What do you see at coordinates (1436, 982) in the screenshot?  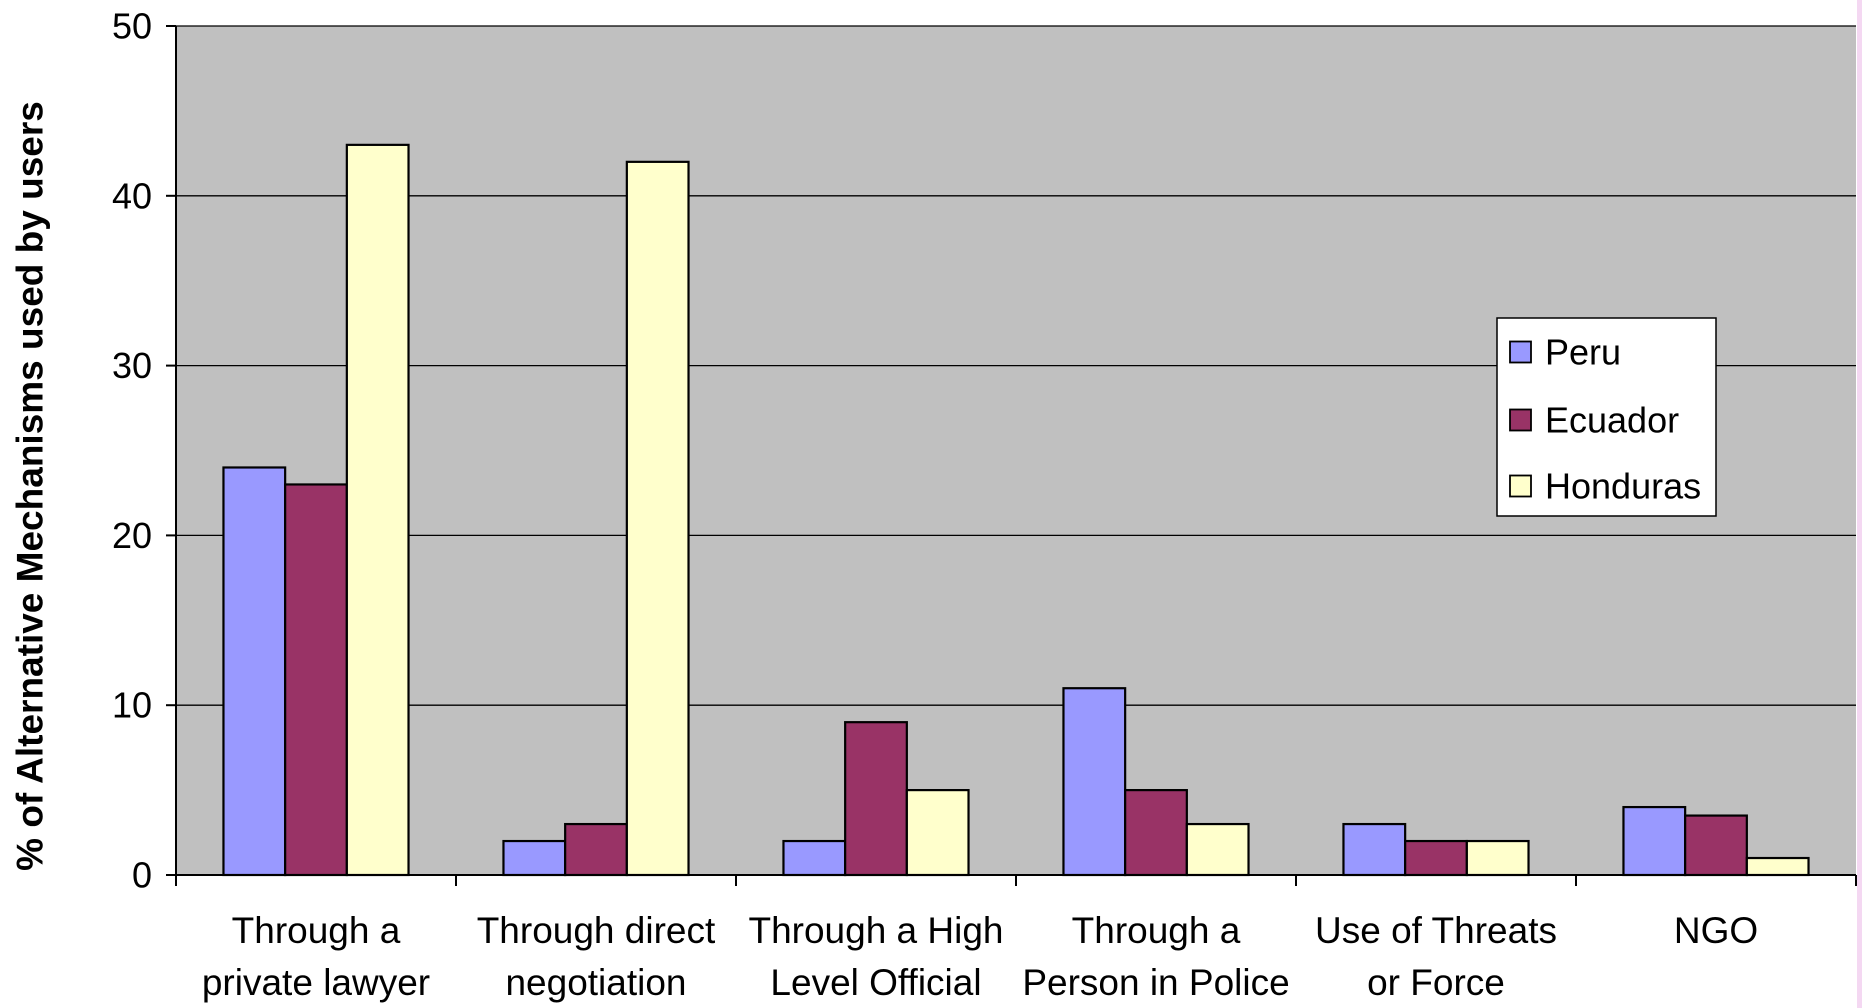 I see `x-tick-label-line: or Force` at bounding box center [1436, 982].